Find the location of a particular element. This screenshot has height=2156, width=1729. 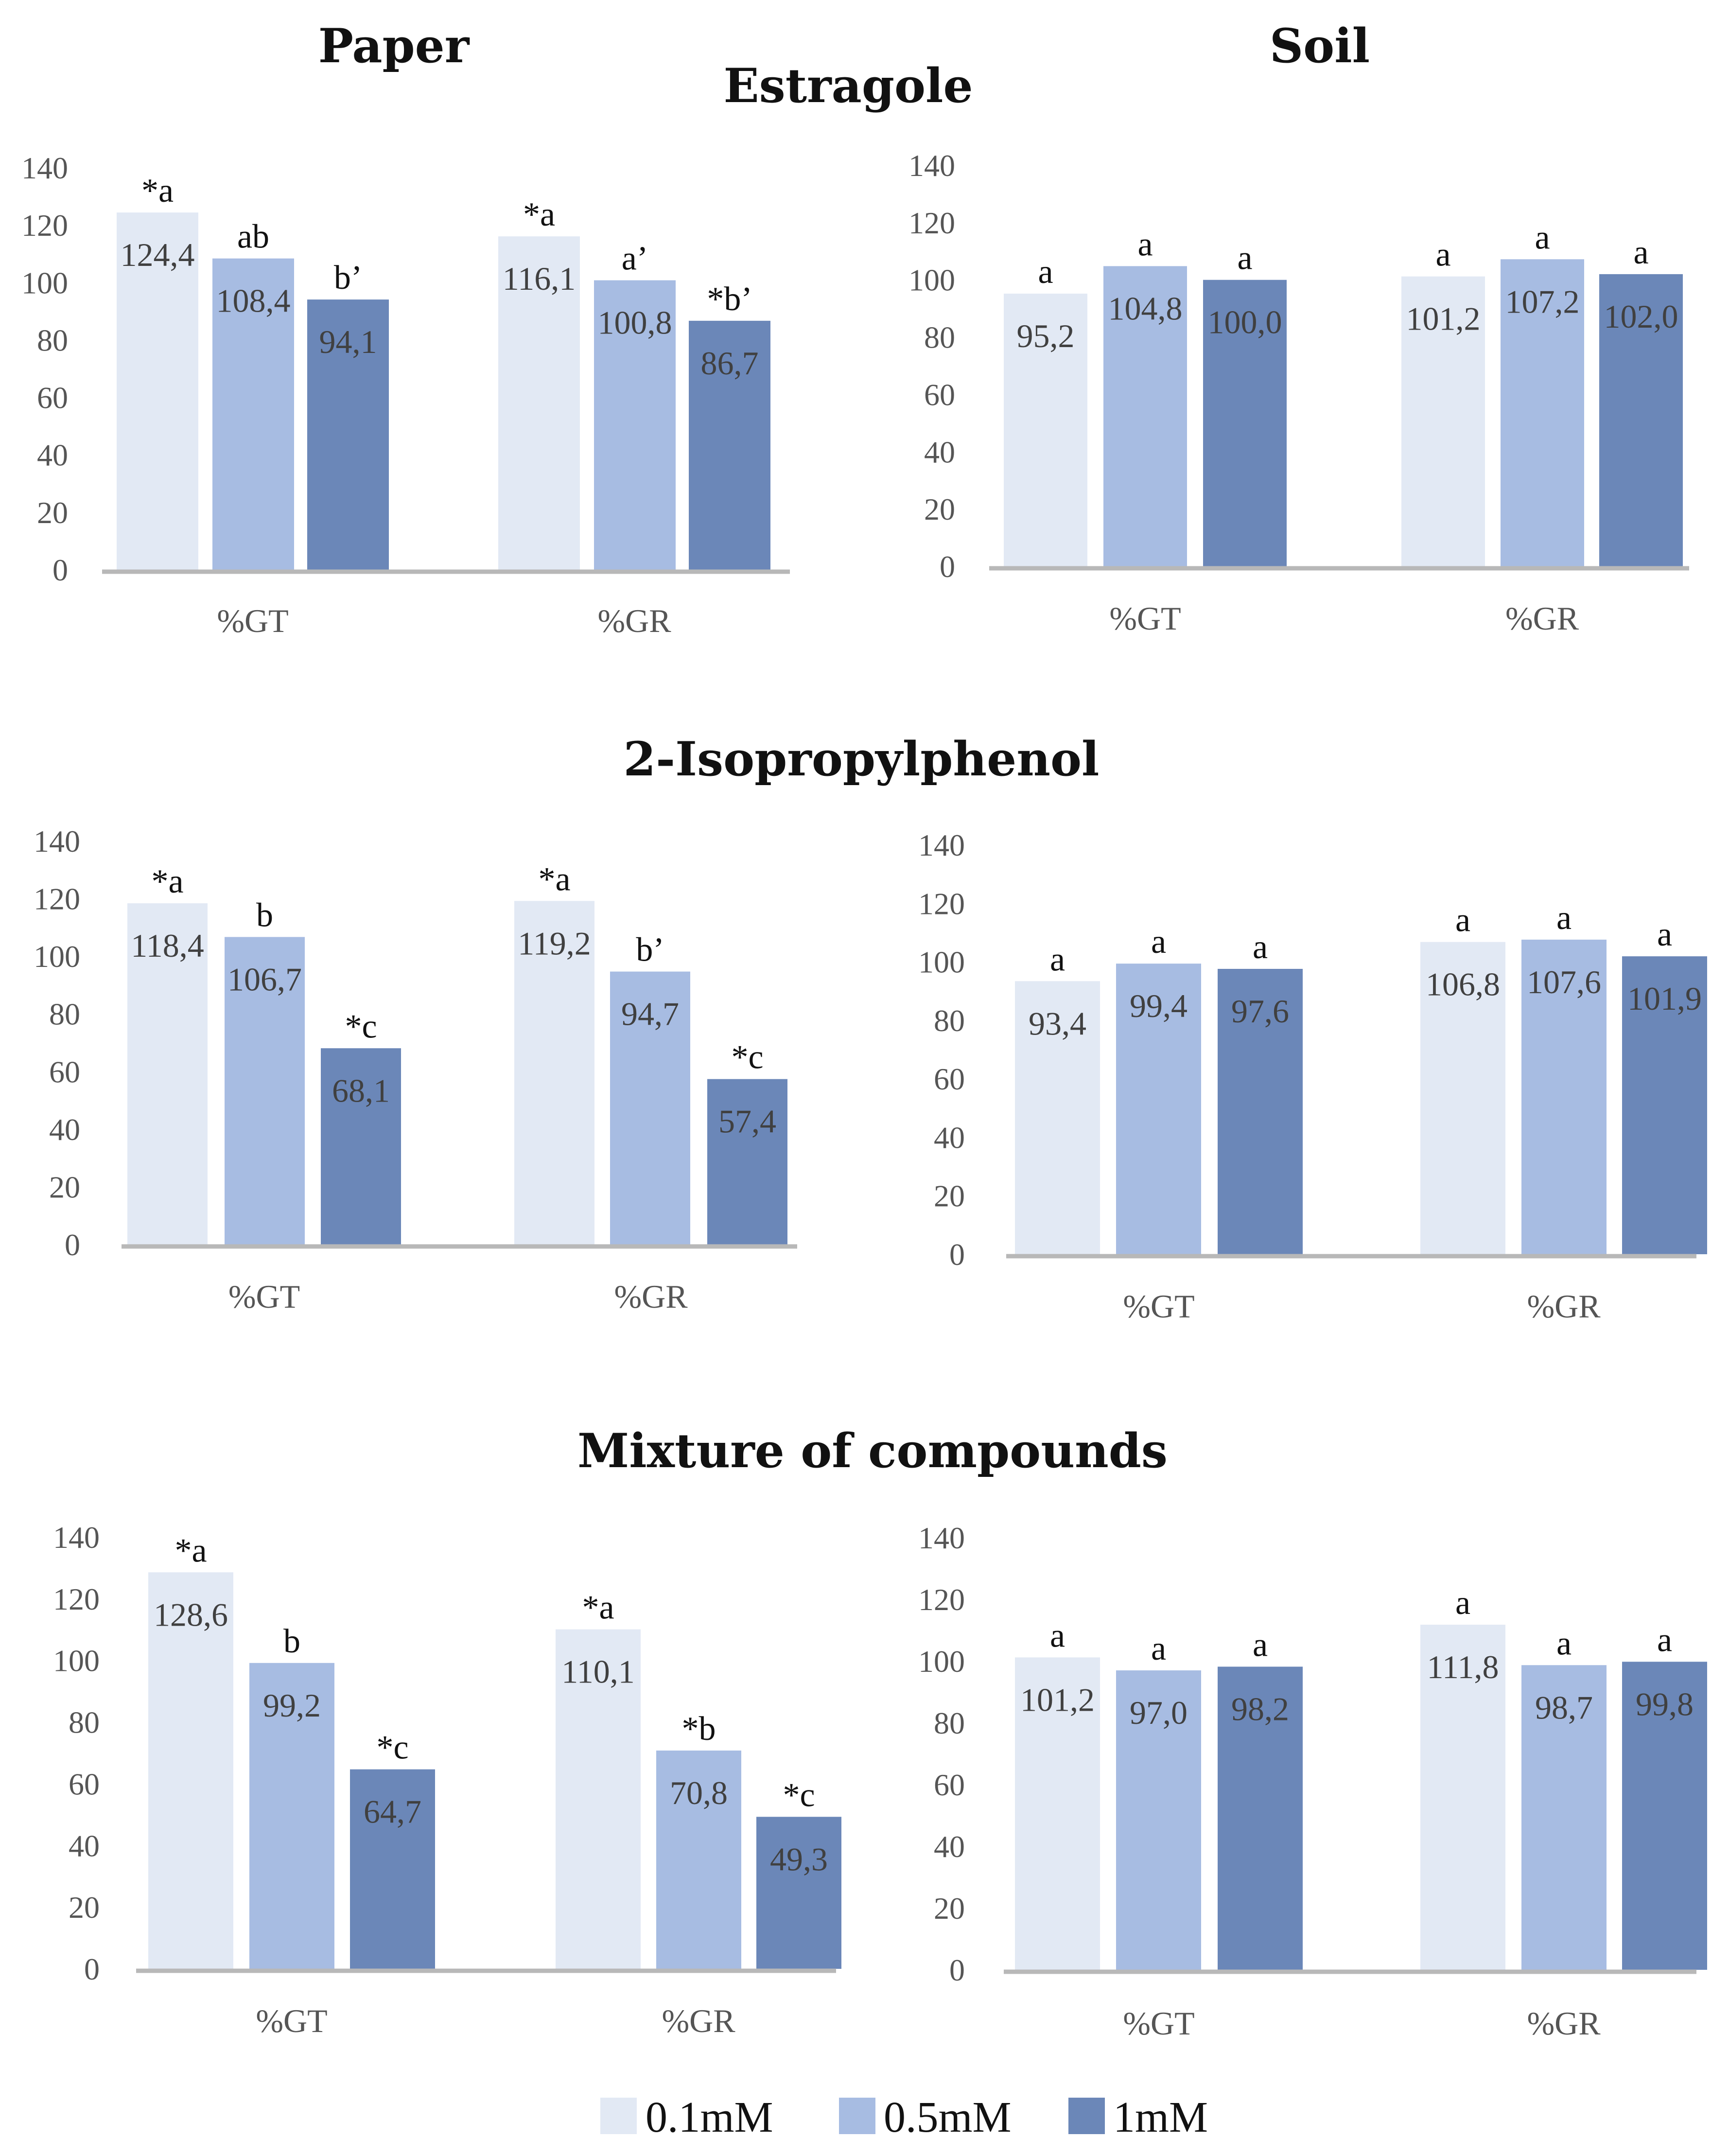

data-label: 94,1 is located at coordinates (348, 342).